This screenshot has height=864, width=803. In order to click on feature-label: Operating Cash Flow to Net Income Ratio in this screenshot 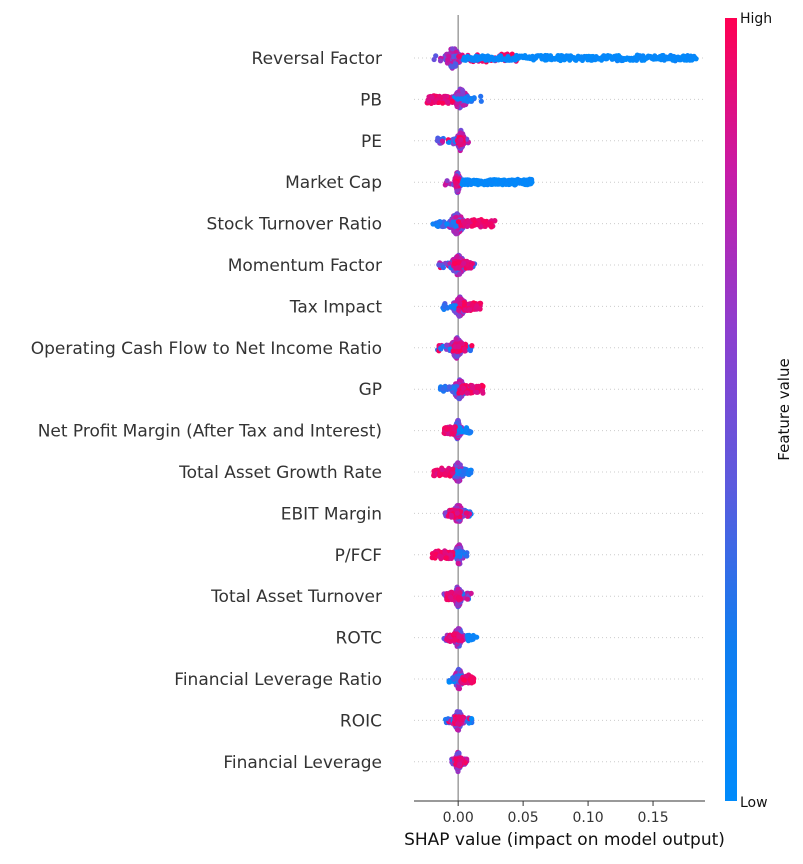, I will do `click(206, 349)`.